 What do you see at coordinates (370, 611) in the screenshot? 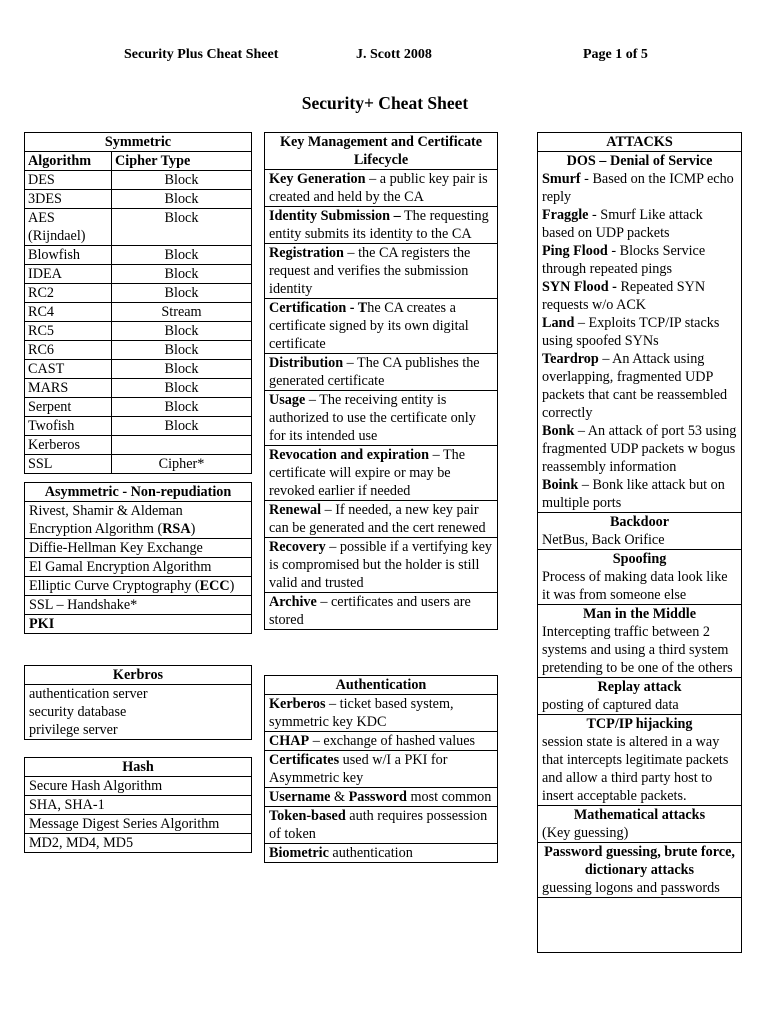
I see `description: – certificates and users are stored` at bounding box center [370, 611].